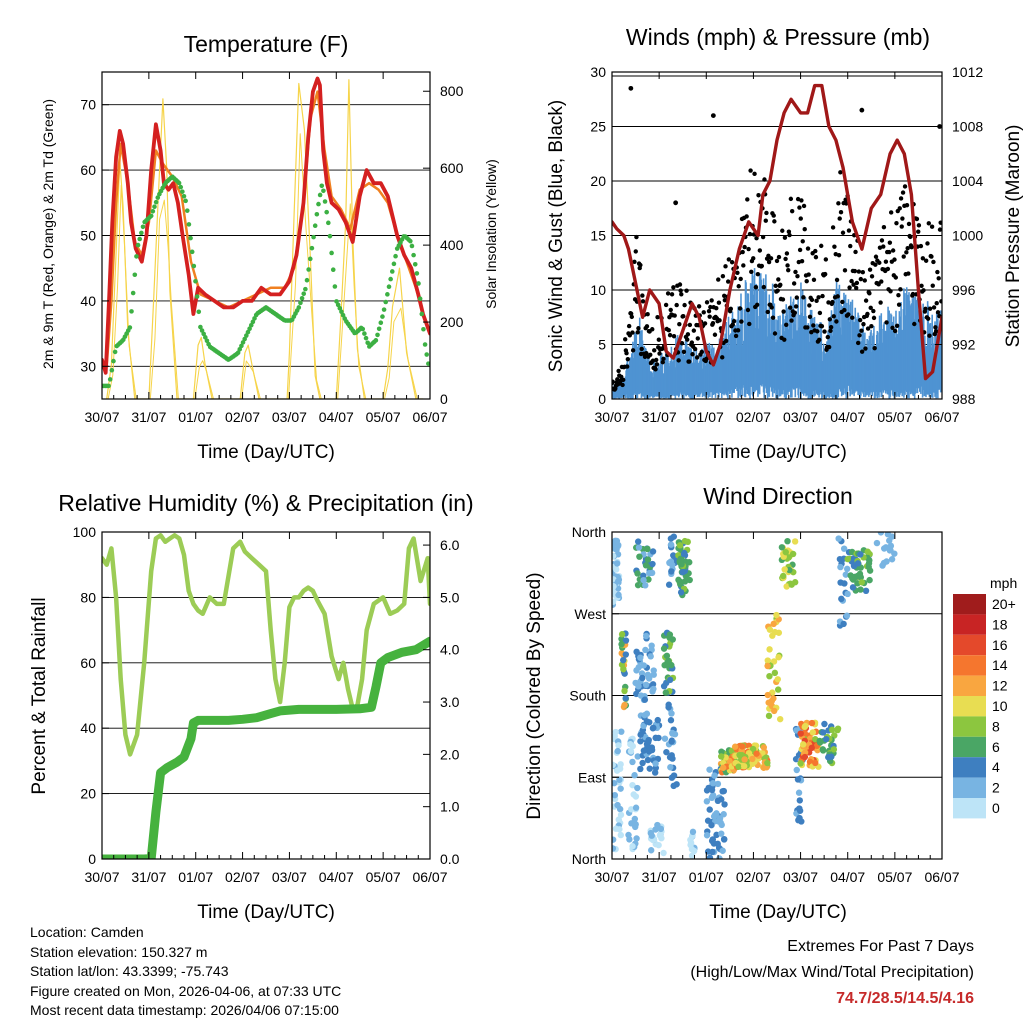  I want to click on rh-xtick-label: 04/07, so click(336, 877).